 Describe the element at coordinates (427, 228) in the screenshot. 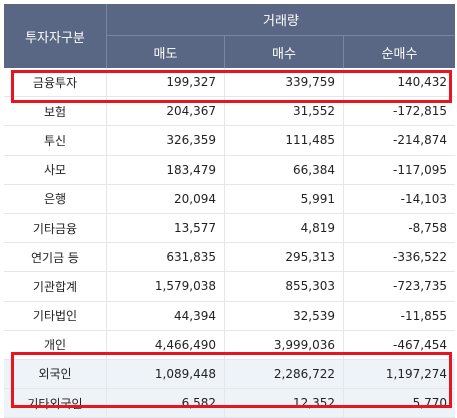

I see `row-net-value: -8,758` at that location.